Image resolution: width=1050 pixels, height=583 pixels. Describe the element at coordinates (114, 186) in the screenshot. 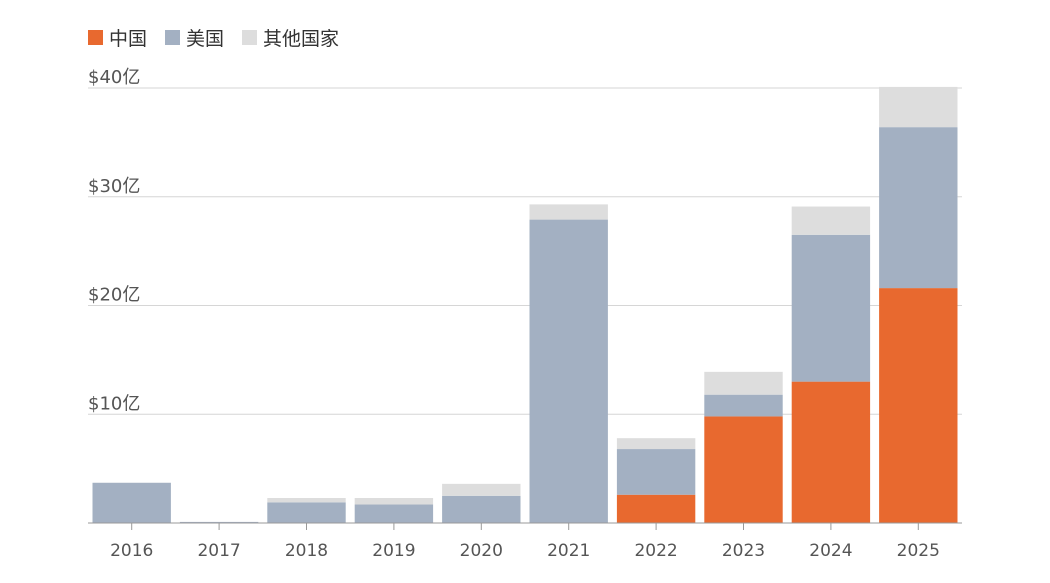

I see `y-tick-label: $30亿` at that location.